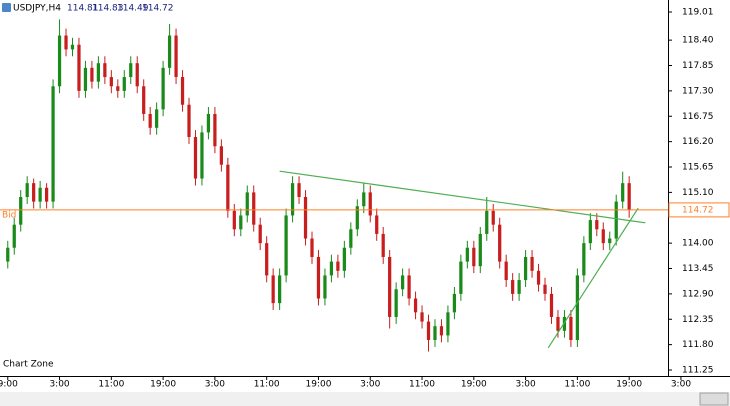 This screenshot has width=730, height=406. What do you see at coordinates (698, 345) in the screenshot?
I see `y-tick-label: 111.80` at bounding box center [698, 345].